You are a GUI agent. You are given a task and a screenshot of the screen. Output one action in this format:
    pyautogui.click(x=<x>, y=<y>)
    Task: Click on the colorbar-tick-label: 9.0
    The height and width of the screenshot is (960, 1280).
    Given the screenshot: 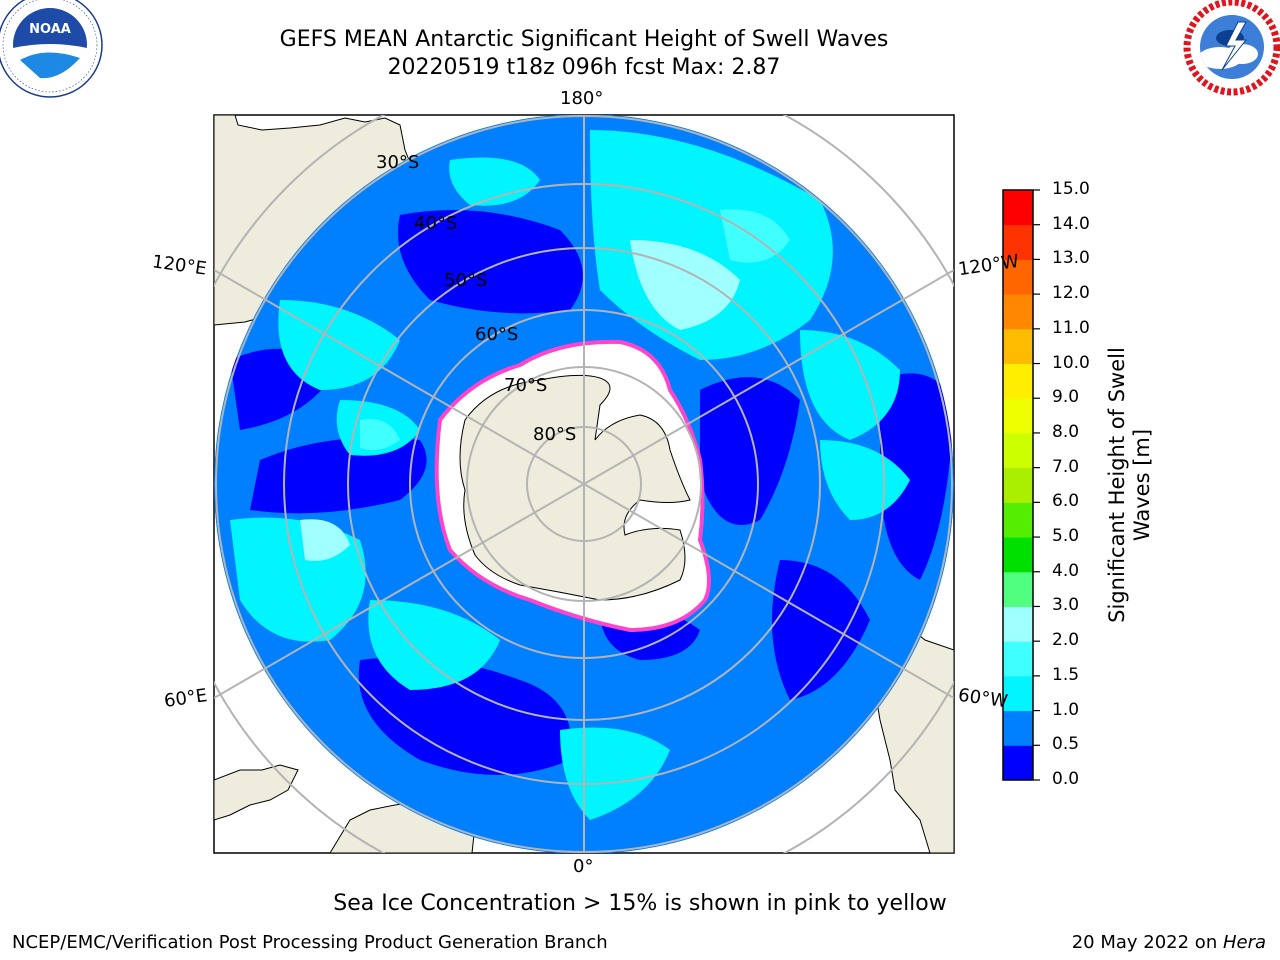 What is the action you would take?
    pyautogui.click(x=1066, y=397)
    